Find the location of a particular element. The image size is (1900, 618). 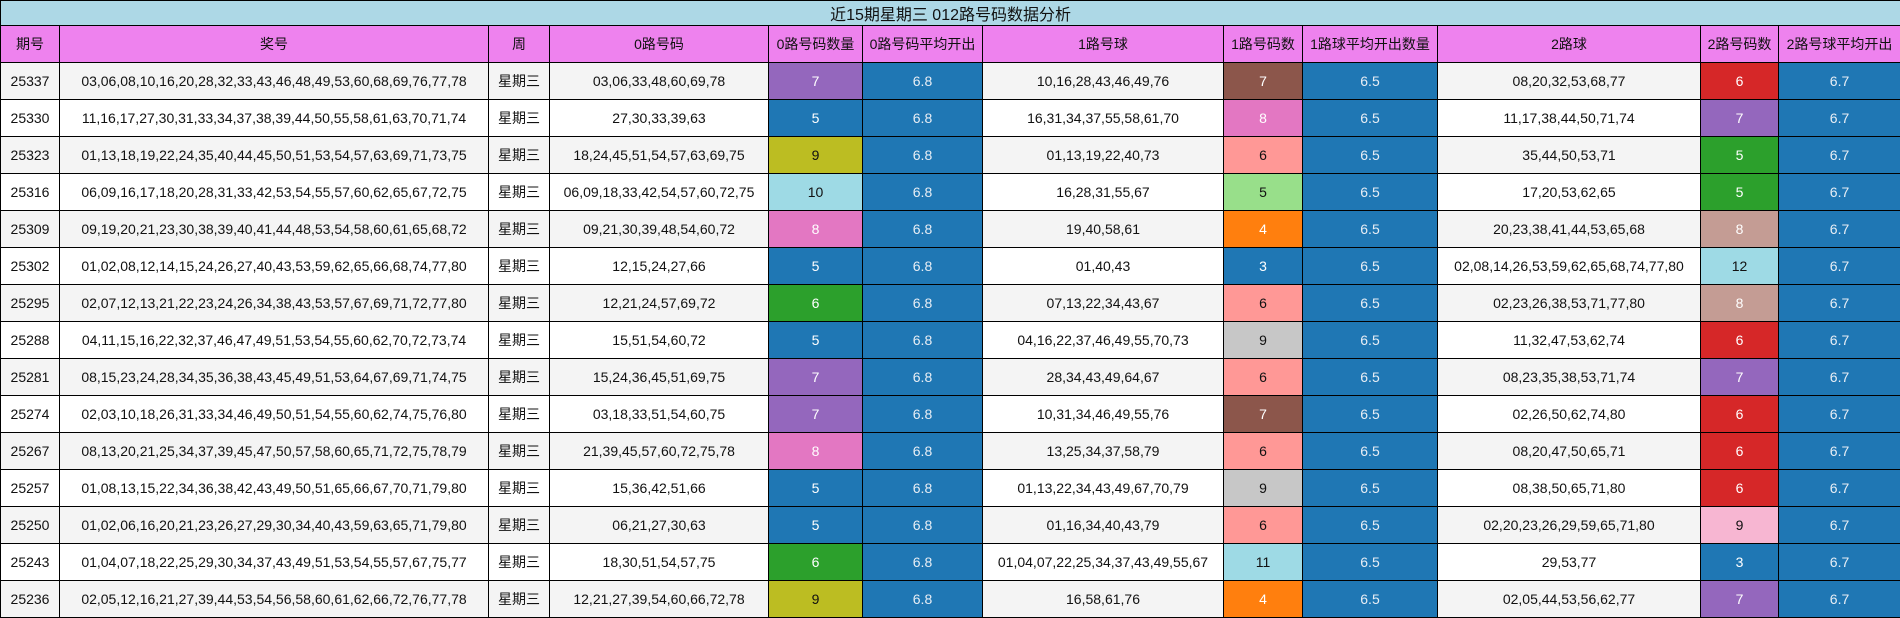

issue-cell: 25250 is located at coordinates (30, 525).